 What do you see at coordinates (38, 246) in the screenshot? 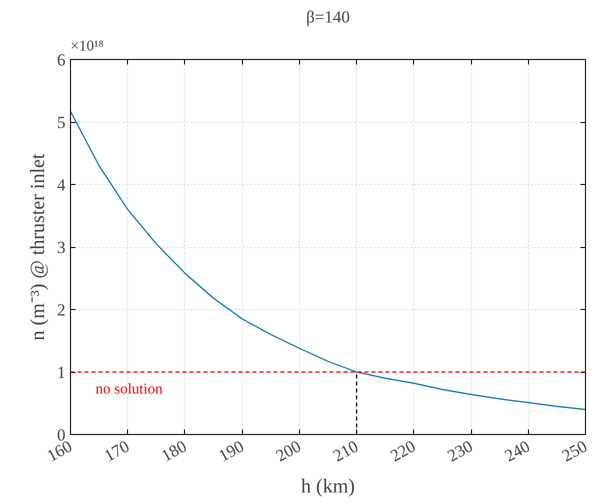
I see `y-axis-title: n (m⁻³) @ thruster inlet` at bounding box center [38, 246].